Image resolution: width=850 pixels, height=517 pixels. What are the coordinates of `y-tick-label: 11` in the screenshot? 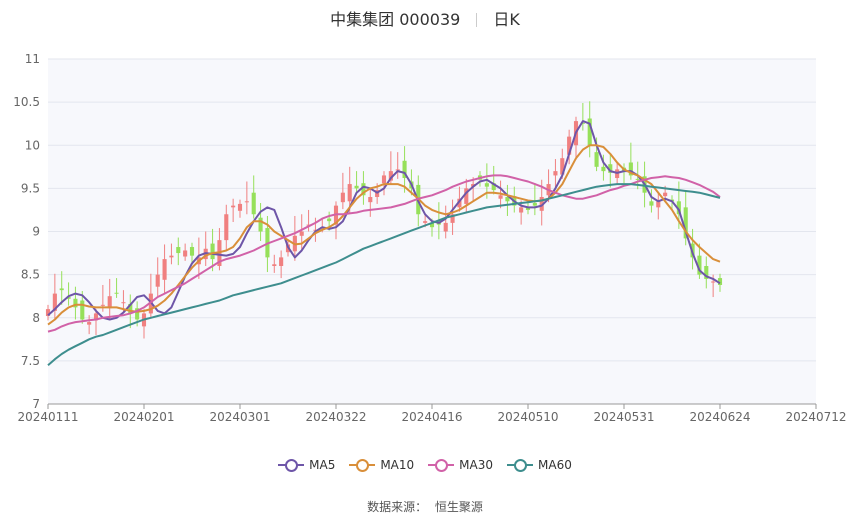 It's located at (32, 59).